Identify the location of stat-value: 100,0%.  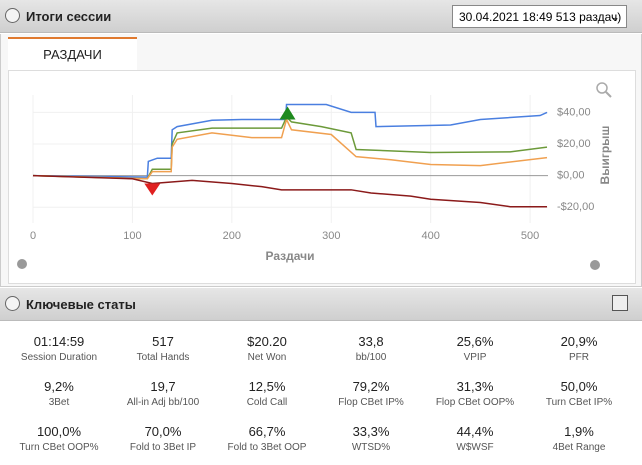
(59, 431).